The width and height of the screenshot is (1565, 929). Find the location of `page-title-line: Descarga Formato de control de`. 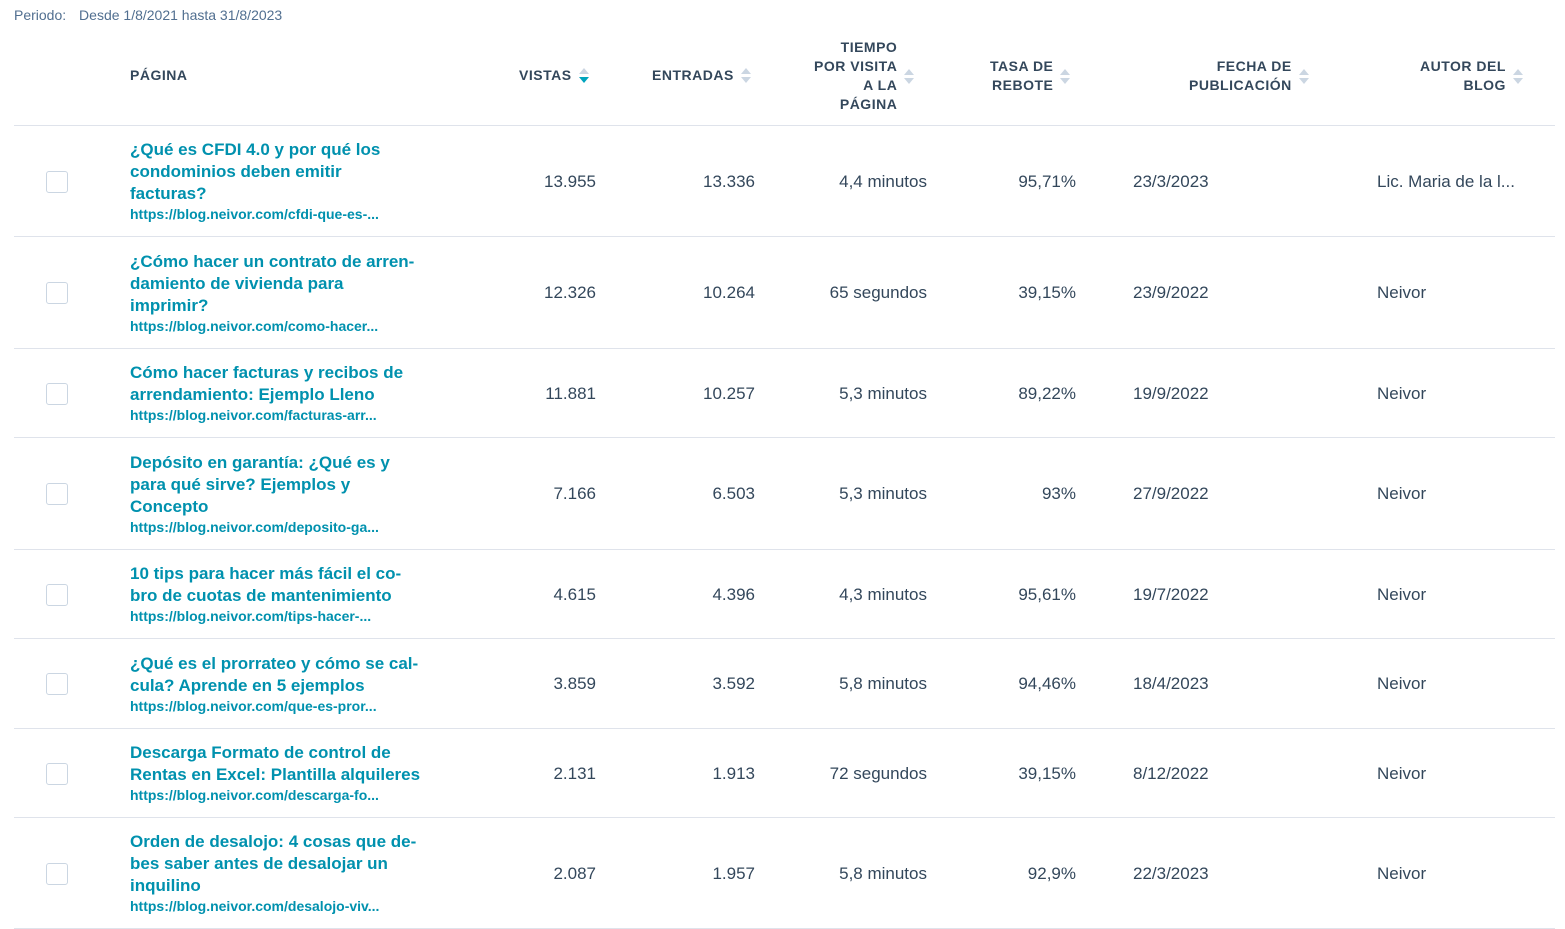

page-title-line: Descarga Formato de control de is located at coordinates (260, 752).